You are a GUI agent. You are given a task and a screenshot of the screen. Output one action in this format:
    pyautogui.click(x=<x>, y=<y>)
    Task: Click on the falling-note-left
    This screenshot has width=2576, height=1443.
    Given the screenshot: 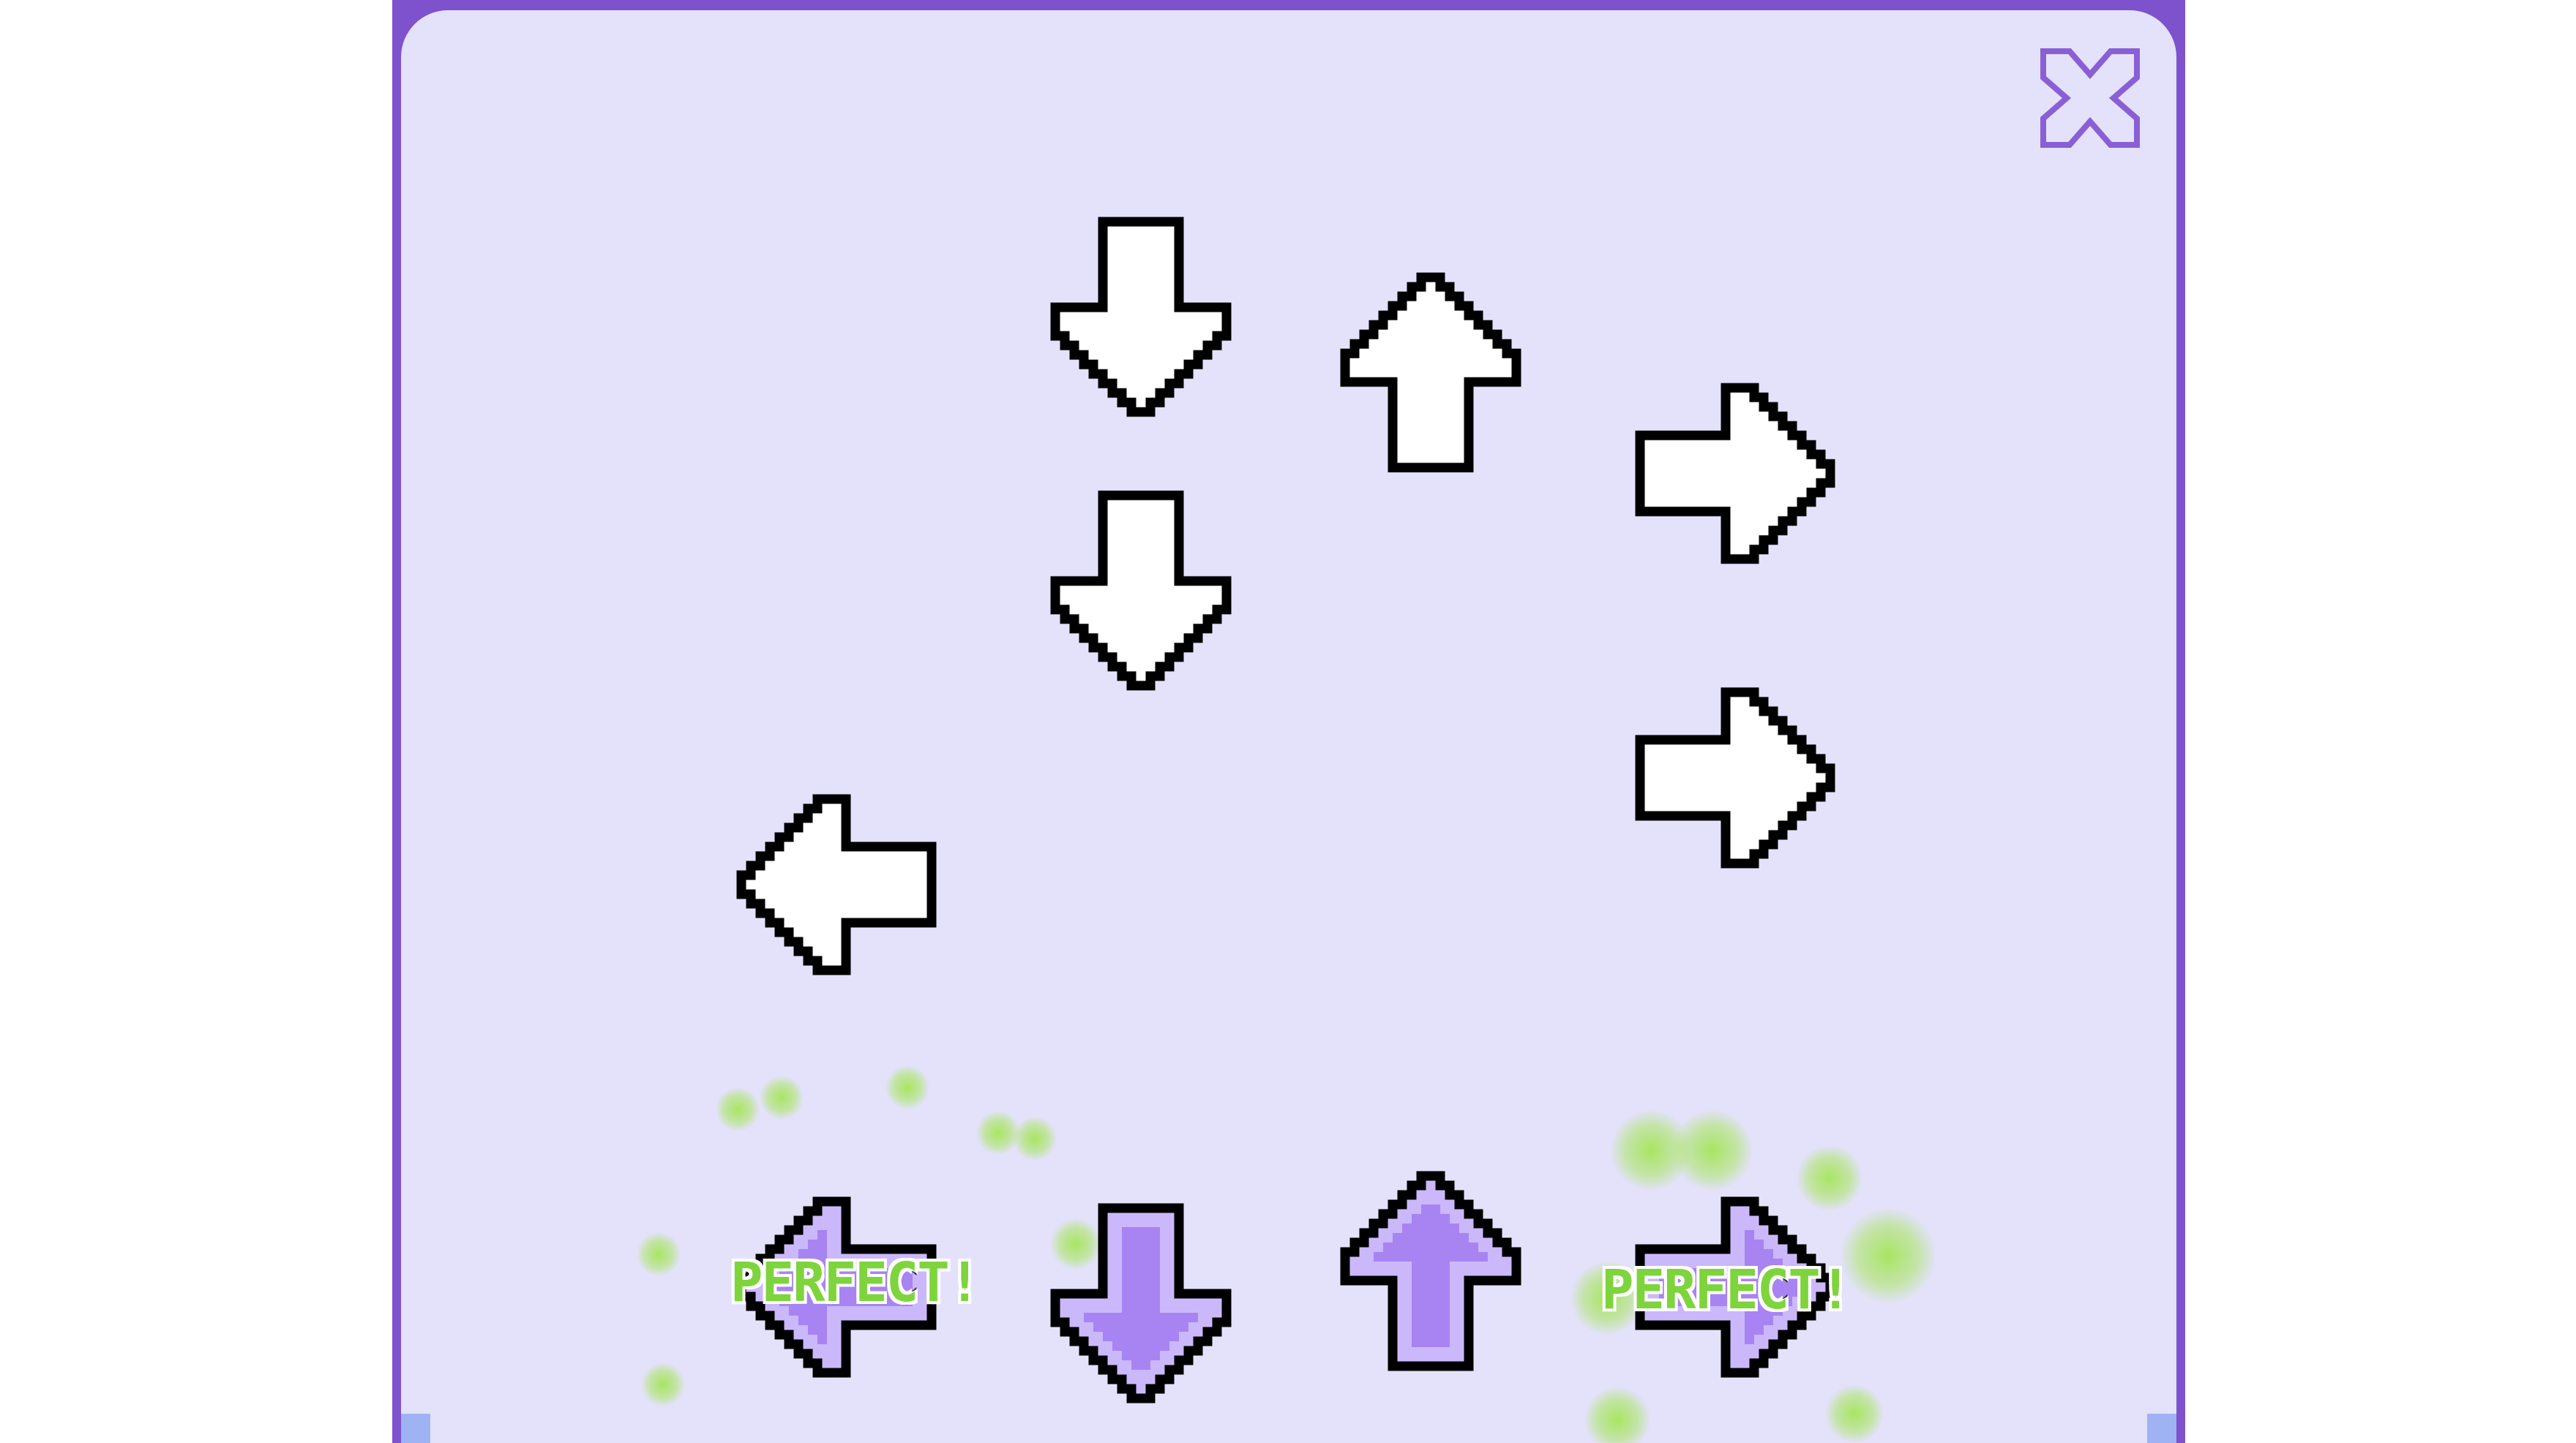 What is the action you would take?
    pyautogui.click(x=836, y=884)
    